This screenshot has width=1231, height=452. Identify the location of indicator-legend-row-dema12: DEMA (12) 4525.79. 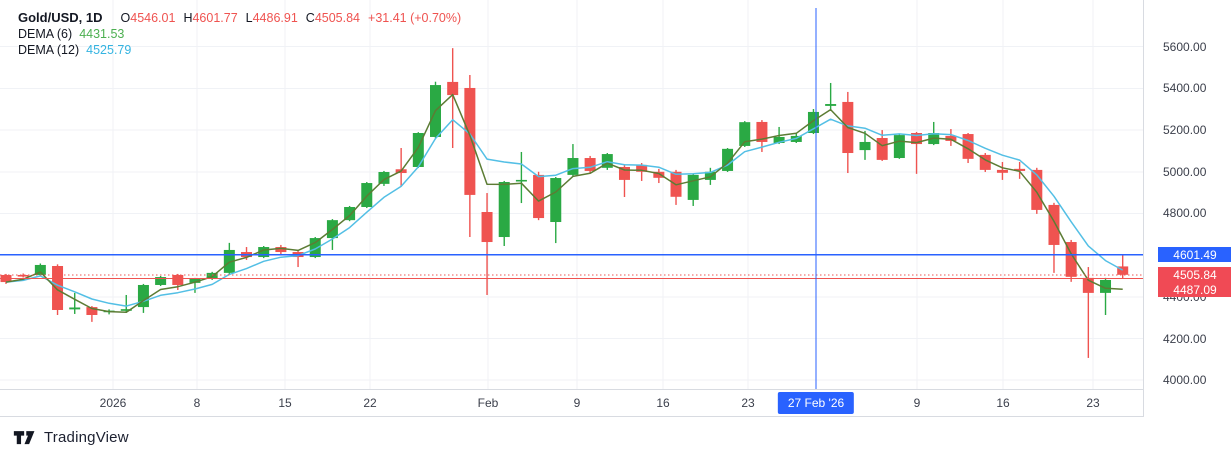
(239, 50).